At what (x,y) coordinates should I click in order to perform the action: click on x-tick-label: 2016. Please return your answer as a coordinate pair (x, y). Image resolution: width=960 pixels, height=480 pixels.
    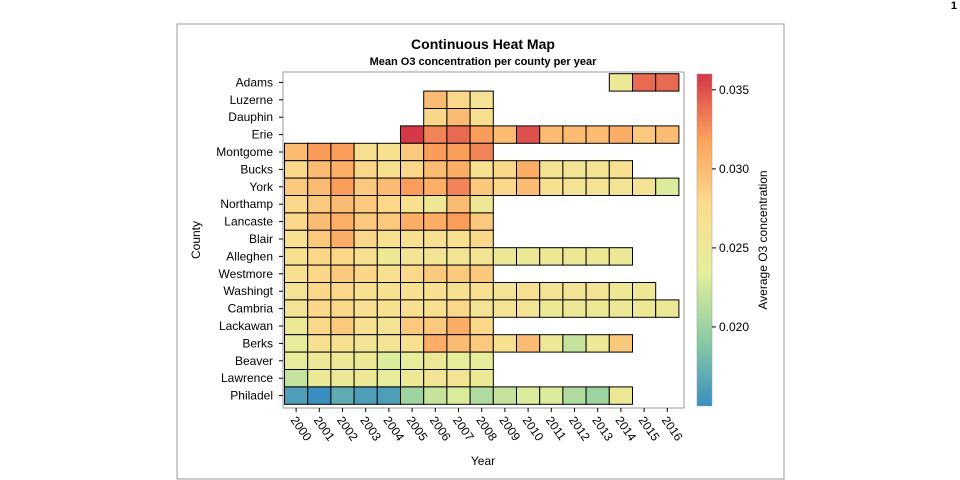
    Looking at the image, I should click on (672, 429).